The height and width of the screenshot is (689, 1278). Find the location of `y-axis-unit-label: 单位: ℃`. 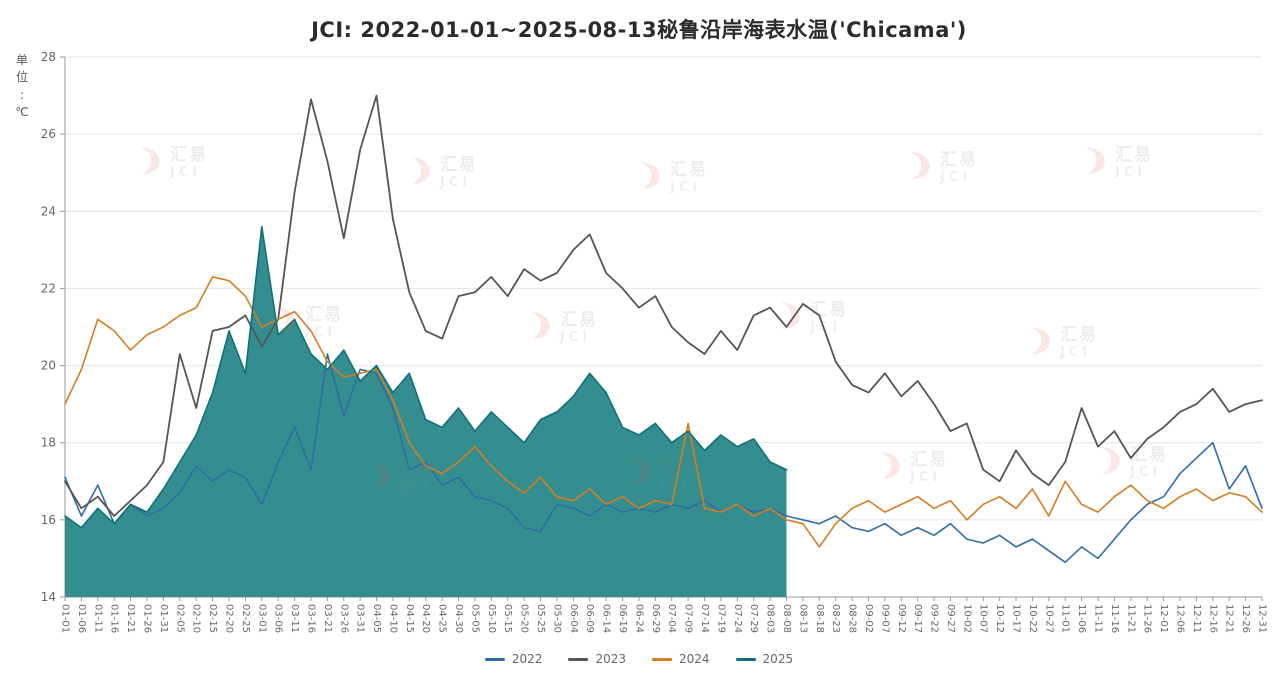

y-axis-unit-label: 单位: ℃ is located at coordinates (22, 87).